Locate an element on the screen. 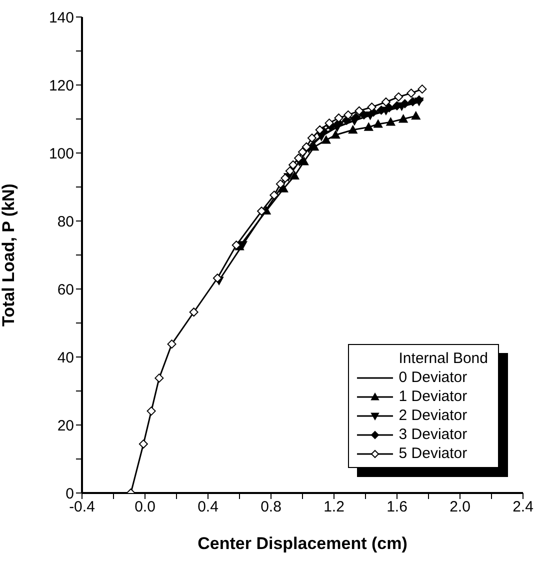 The height and width of the screenshot is (563, 539). x-tick-label: 2.4 is located at coordinates (523, 507).